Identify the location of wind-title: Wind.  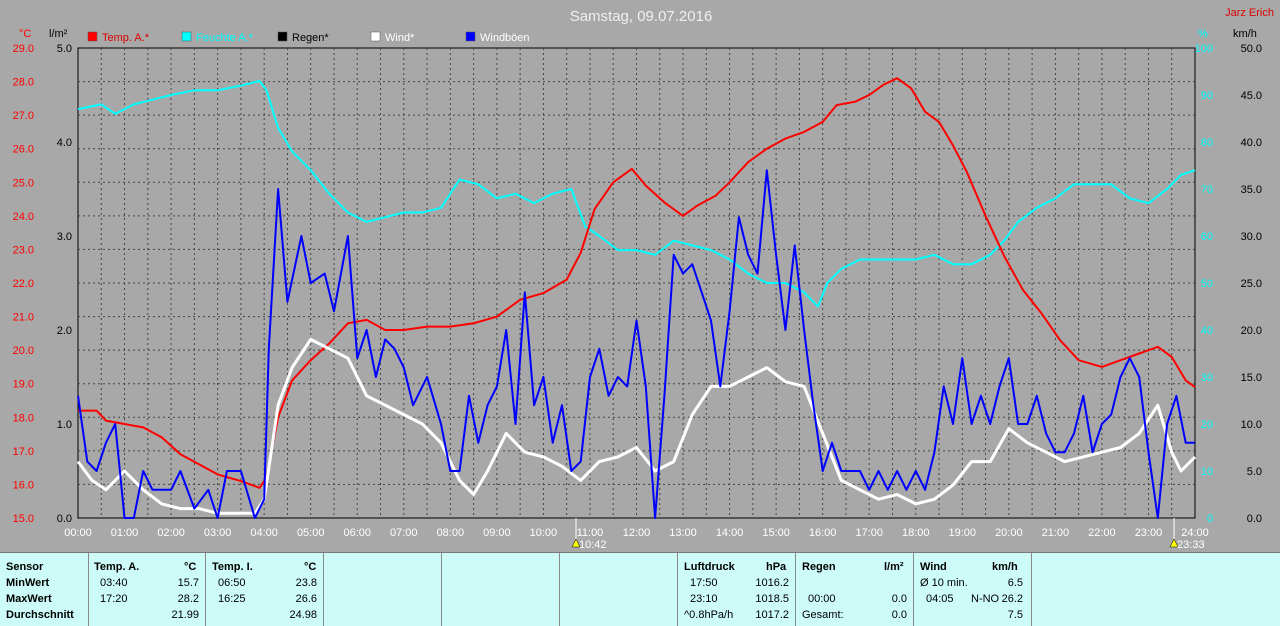
(933, 567).